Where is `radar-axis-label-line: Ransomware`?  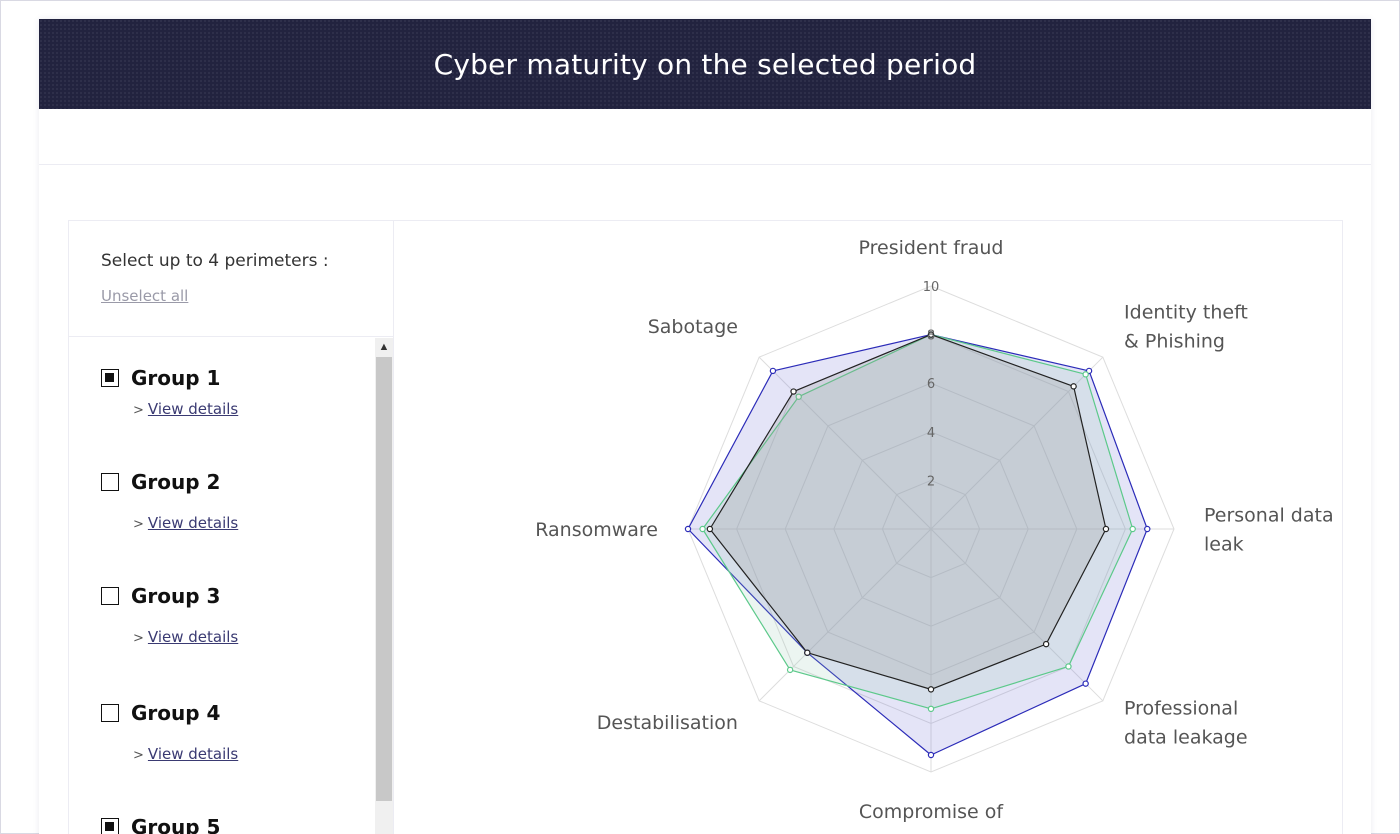 radar-axis-label-line: Ransomware is located at coordinates (596, 530).